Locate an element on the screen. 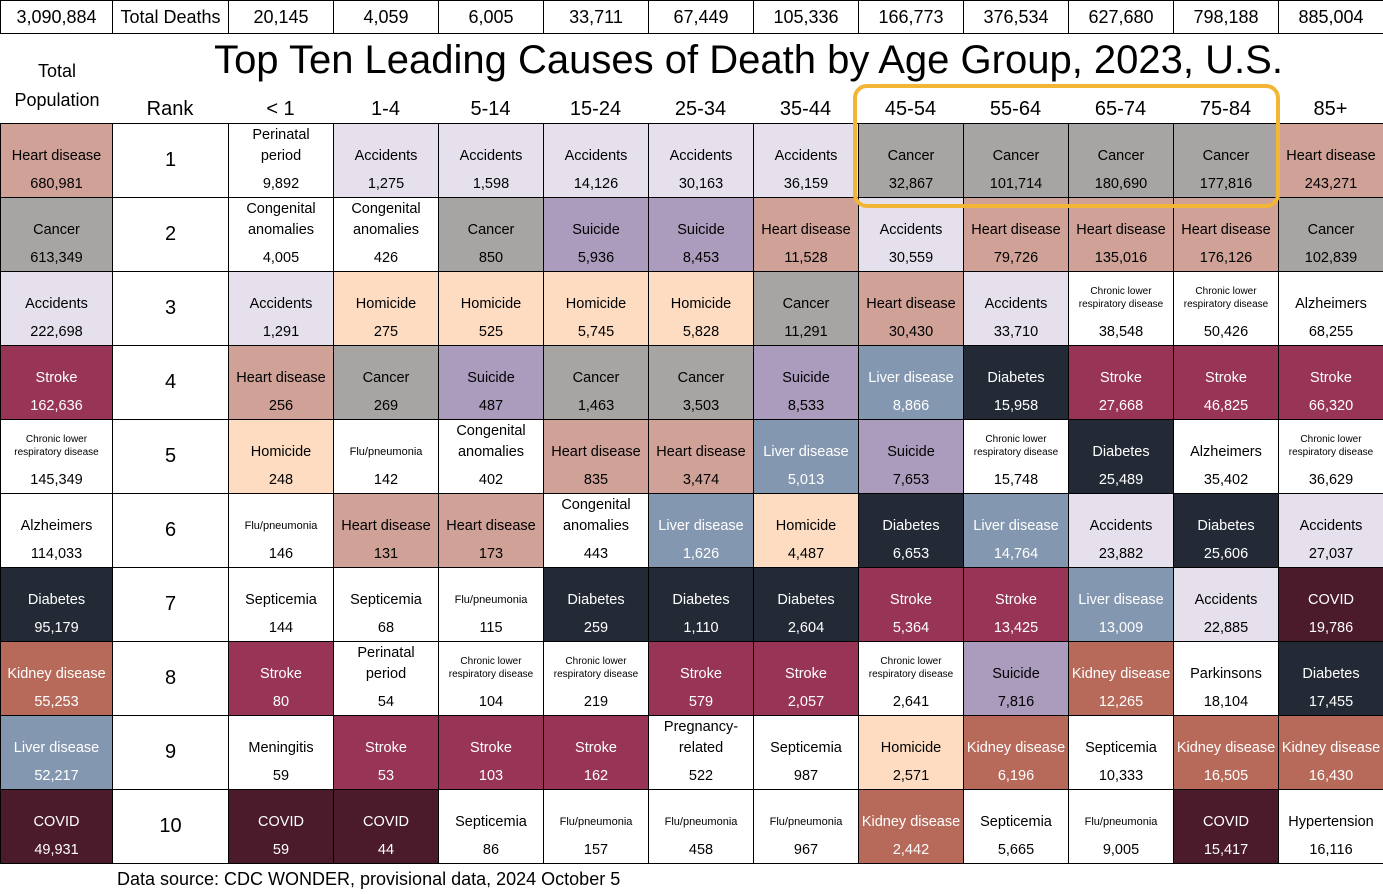 The image size is (1383, 894). cause-cell: Perinatal period 54 is located at coordinates (386, 678).